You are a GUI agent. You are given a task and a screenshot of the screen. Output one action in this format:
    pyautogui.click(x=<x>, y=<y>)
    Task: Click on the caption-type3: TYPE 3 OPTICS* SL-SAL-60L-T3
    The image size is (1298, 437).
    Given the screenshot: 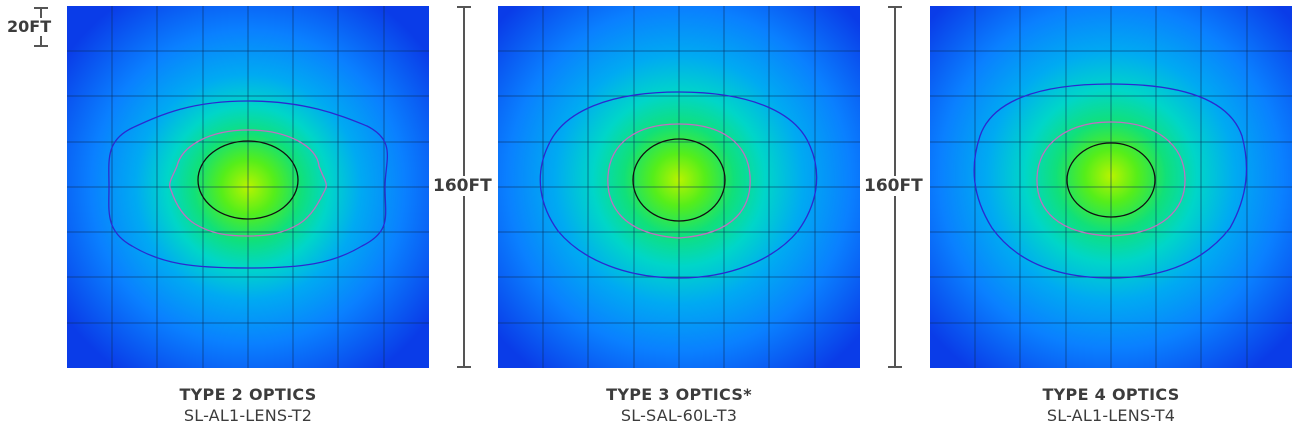 What is the action you would take?
    pyautogui.click(x=679, y=405)
    